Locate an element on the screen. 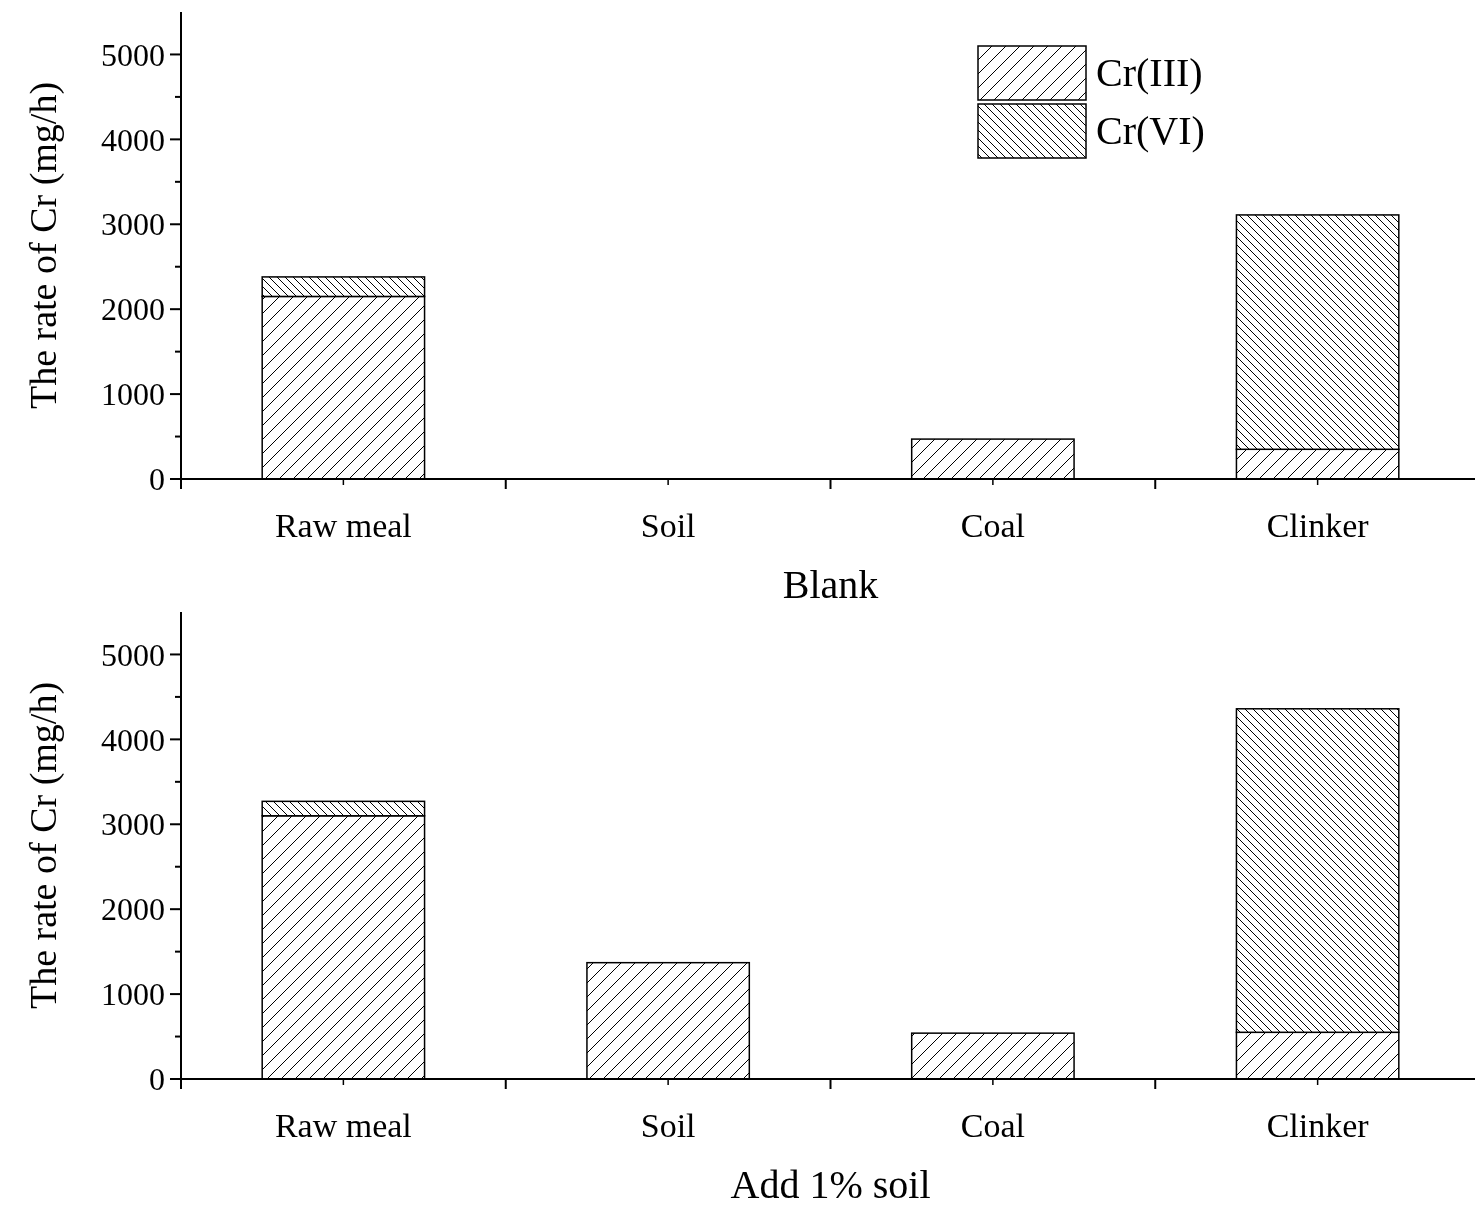  legend-label: Cr(VI) is located at coordinates (1150, 130).